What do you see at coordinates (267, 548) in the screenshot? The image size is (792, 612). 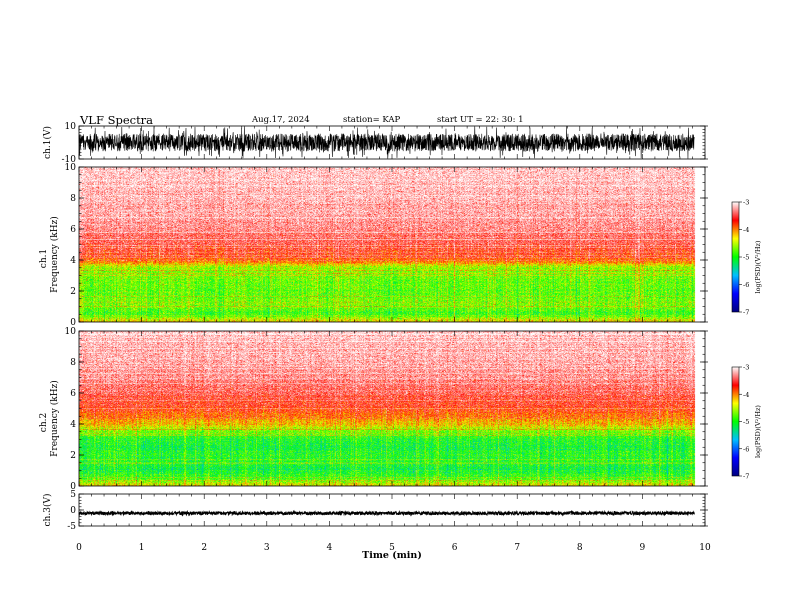 I see `time-xtick-label: 3` at bounding box center [267, 548].